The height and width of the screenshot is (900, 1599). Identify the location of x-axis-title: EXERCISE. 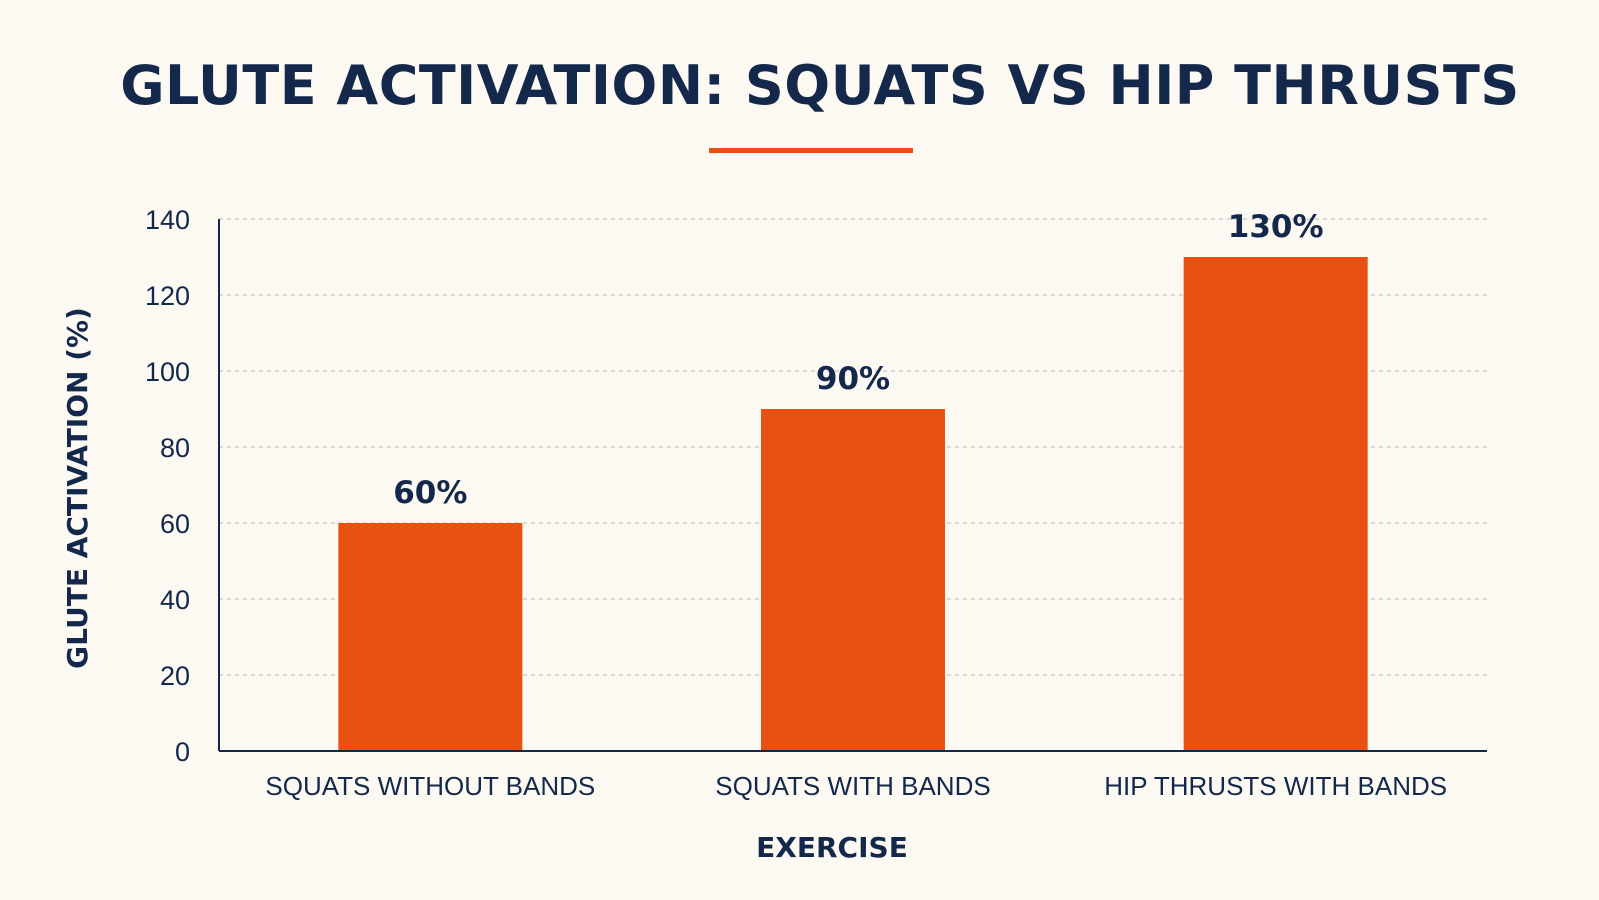
(832, 847).